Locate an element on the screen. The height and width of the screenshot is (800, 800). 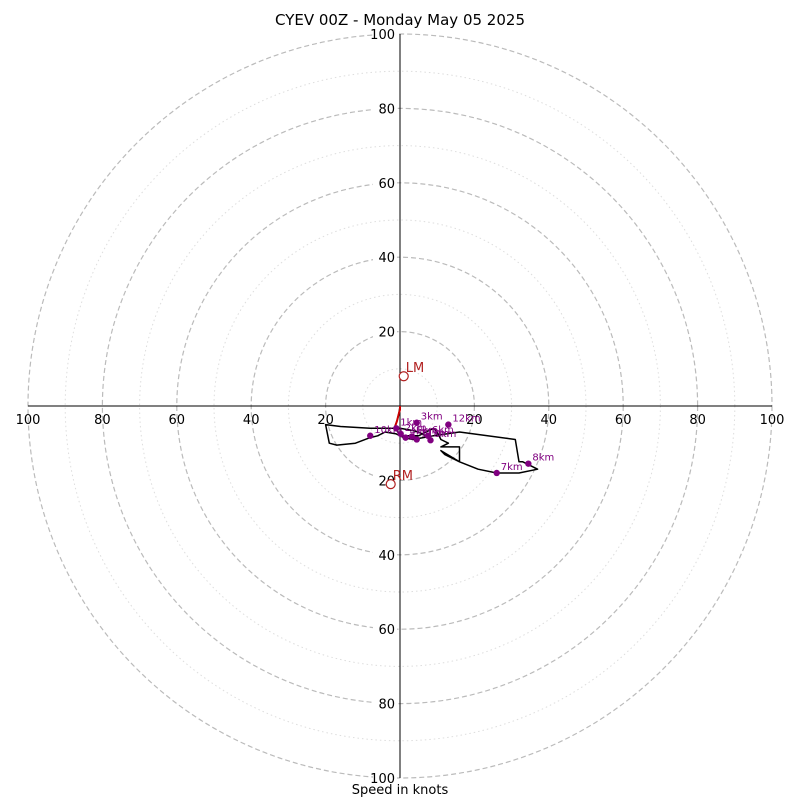
x-axis-label: Speed in knots is located at coordinates (400, 790).